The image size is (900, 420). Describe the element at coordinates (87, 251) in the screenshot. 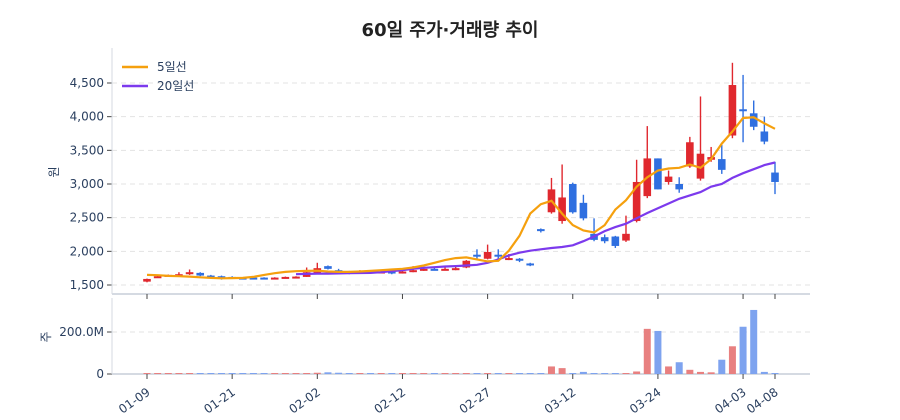

I see `price-tick-label: 2,000` at that location.